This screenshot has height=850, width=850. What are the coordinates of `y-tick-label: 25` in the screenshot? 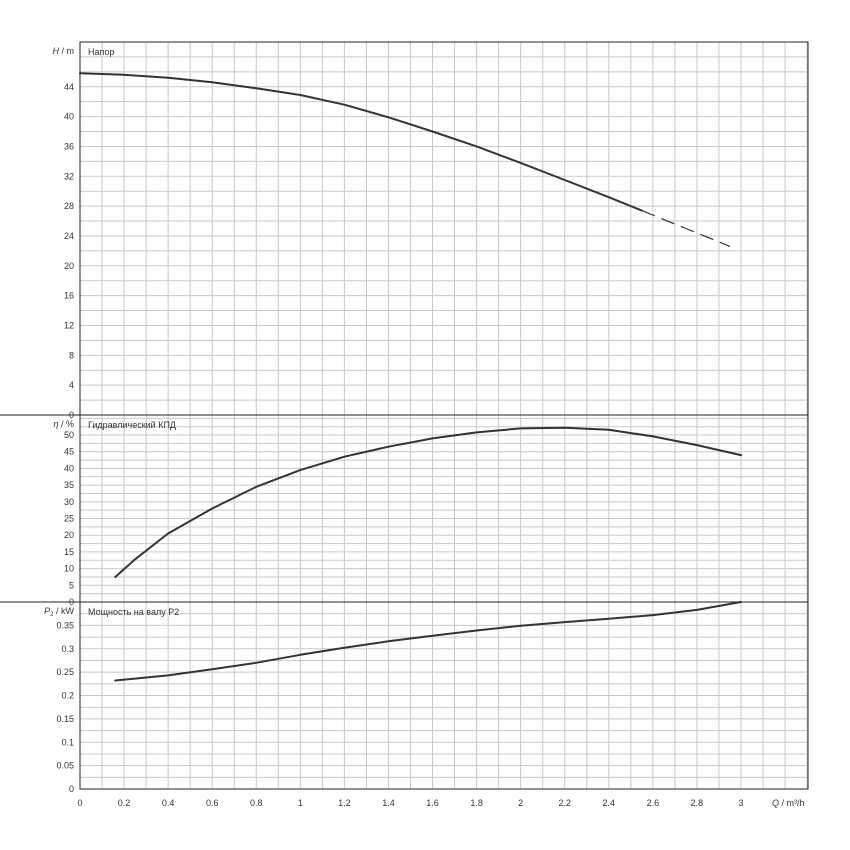 It's located at (69, 519).